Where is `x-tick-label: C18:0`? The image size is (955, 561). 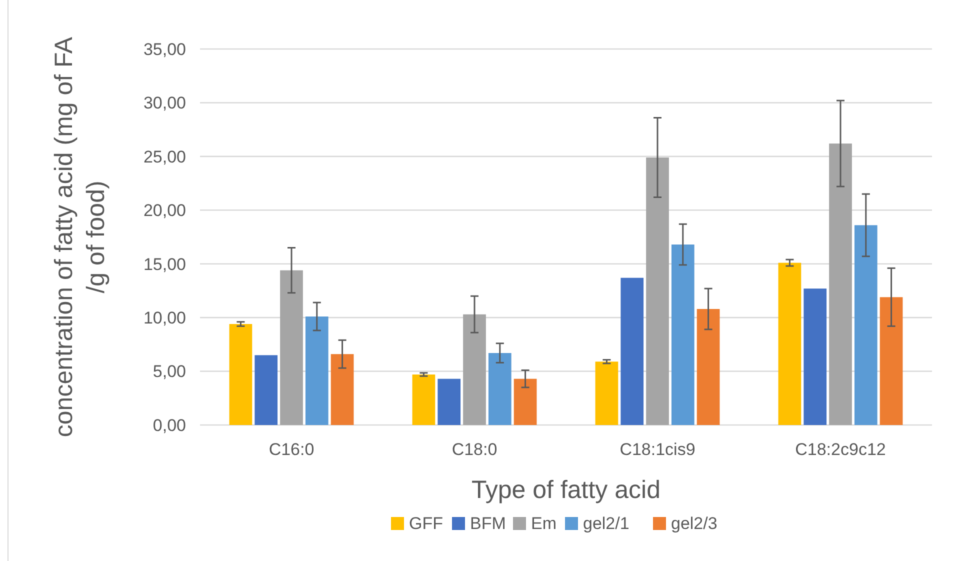 x-tick-label: C18:0 is located at coordinates (475, 449).